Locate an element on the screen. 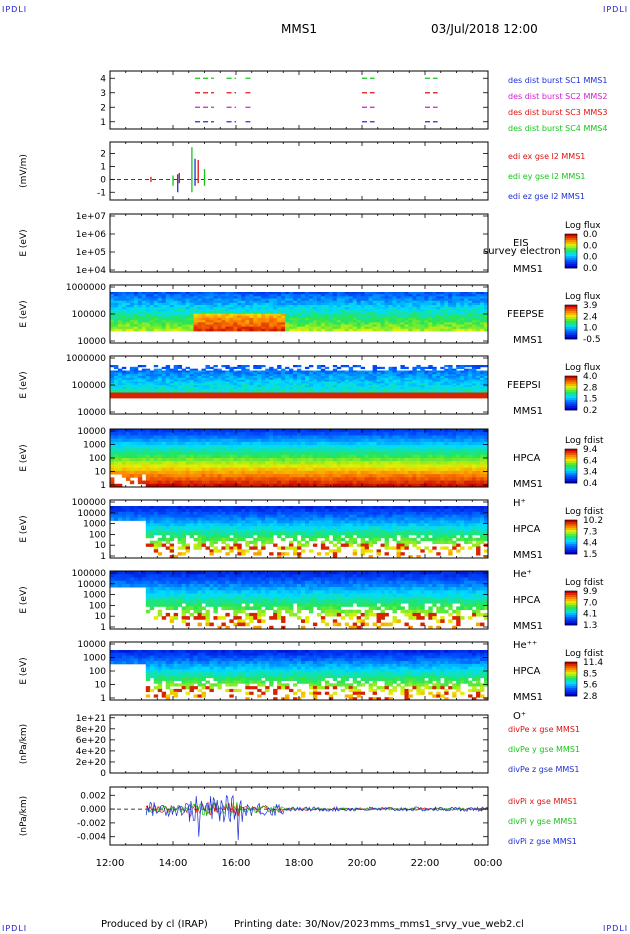 The height and width of the screenshot is (934, 630). colorbar-tick-label: 0.2 is located at coordinates (590, 411).